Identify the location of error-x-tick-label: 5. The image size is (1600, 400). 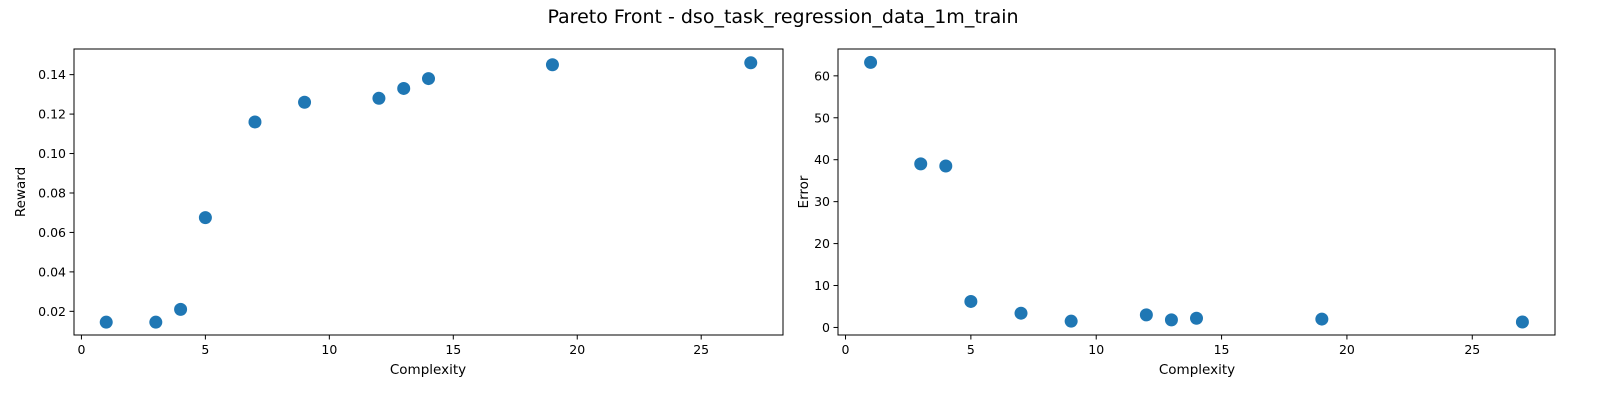
(971, 349).